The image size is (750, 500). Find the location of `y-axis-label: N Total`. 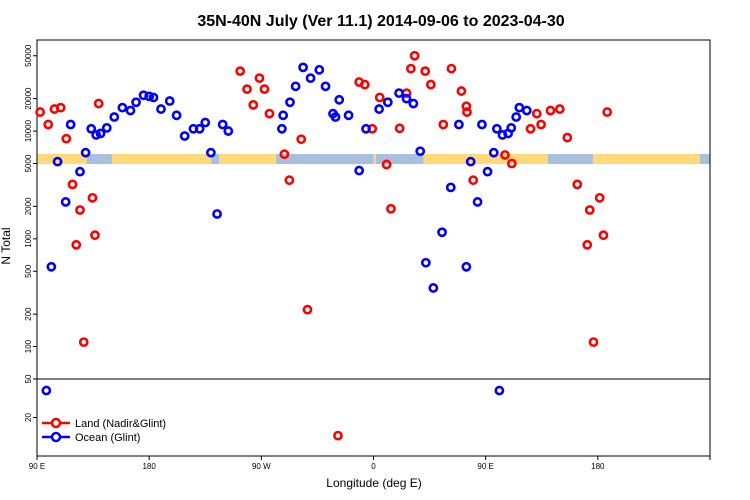

y-axis-label: N Total is located at coordinates (6, 245).